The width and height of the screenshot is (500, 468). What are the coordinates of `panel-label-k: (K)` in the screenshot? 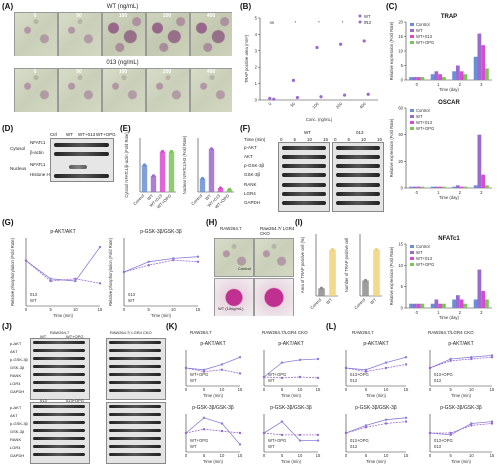 It's located at (172, 326).